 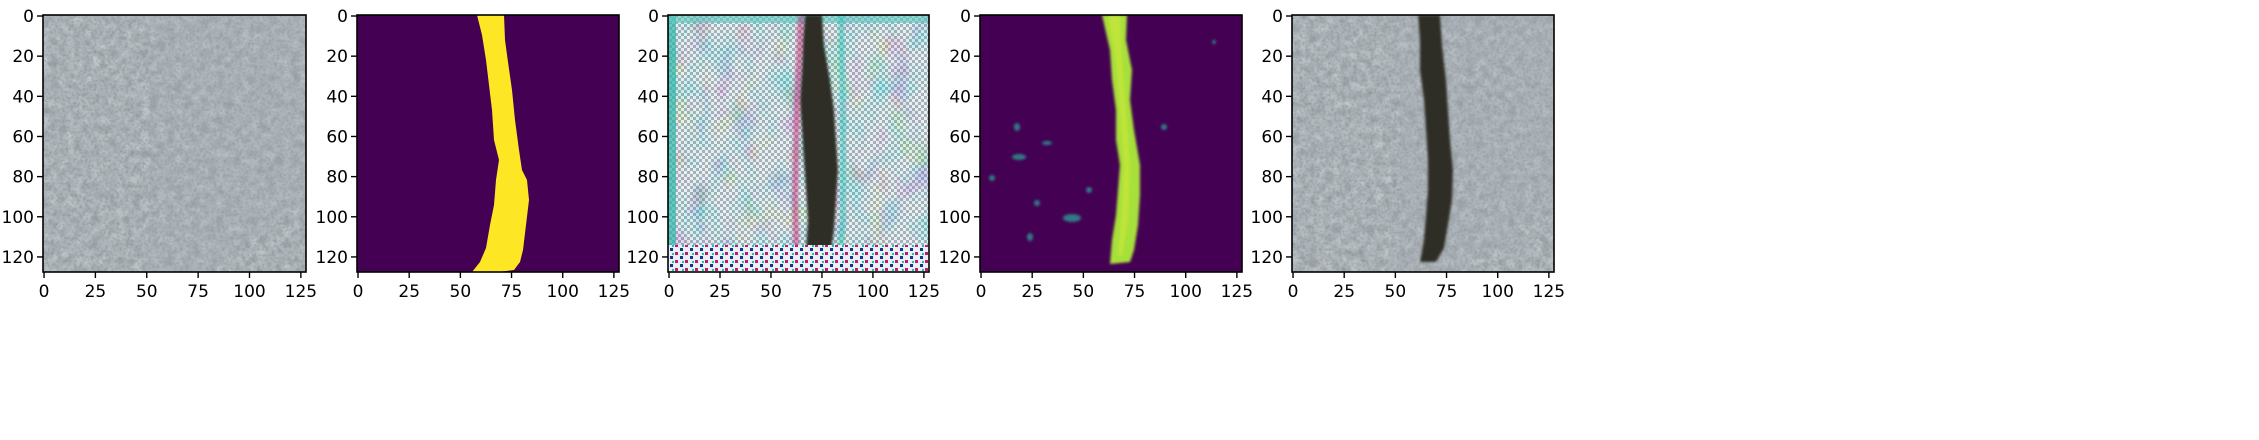 What do you see at coordinates (228, 143) in the screenshot?
I see `light-patch` at bounding box center [228, 143].